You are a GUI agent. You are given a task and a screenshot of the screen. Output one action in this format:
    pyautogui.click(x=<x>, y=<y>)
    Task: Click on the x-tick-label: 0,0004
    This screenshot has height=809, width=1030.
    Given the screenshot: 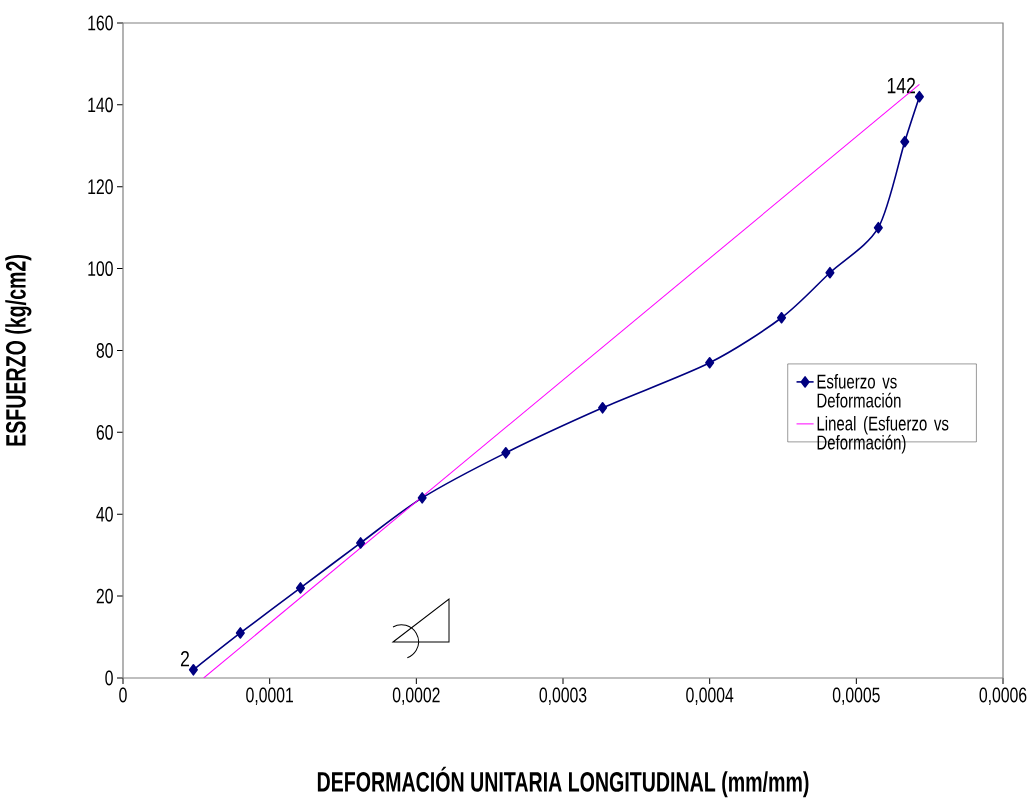 What is the action you would take?
    pyautogui.click(x=710, y=696)
    